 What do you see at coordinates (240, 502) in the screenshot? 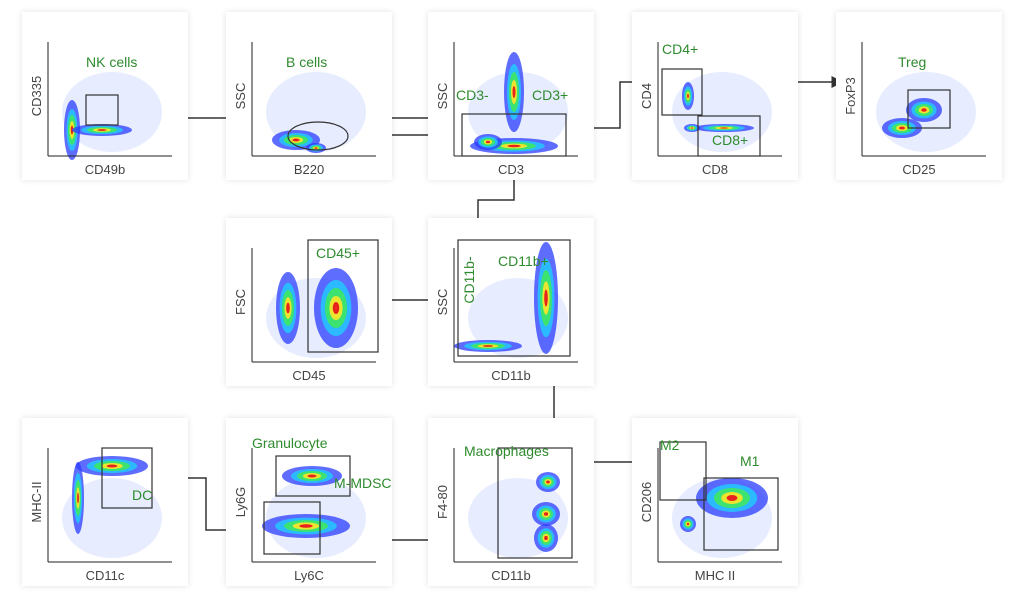
I see `y-axis-label: Ly6G` at bounding box center [240, 502].